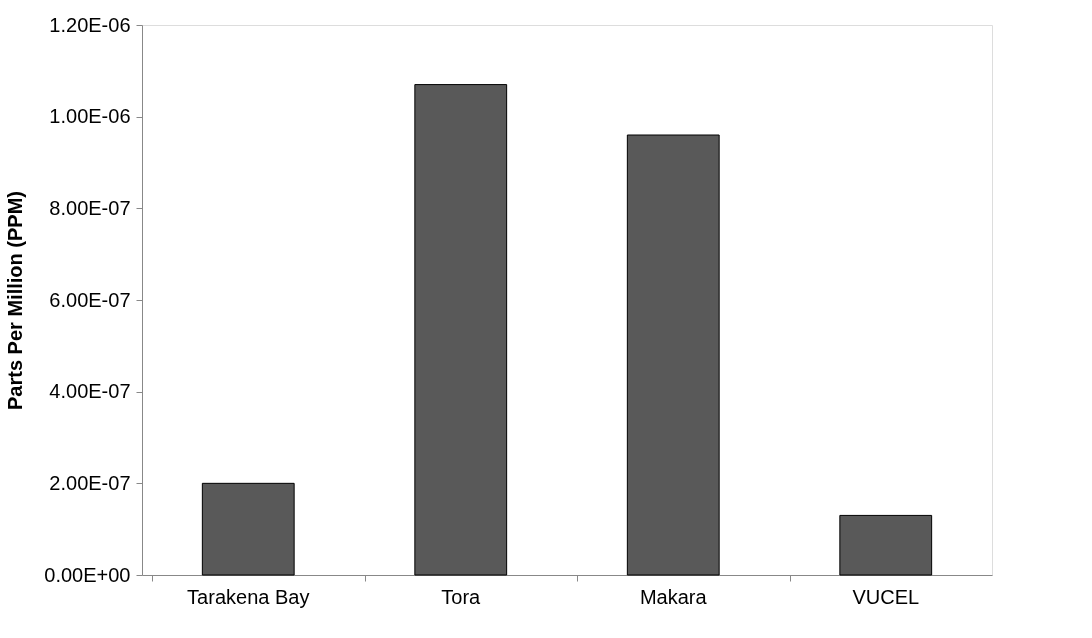 This screenshot has height=638, width=1092. I want to click on y-tick-label: 6.00E-07, so click(90, 299).